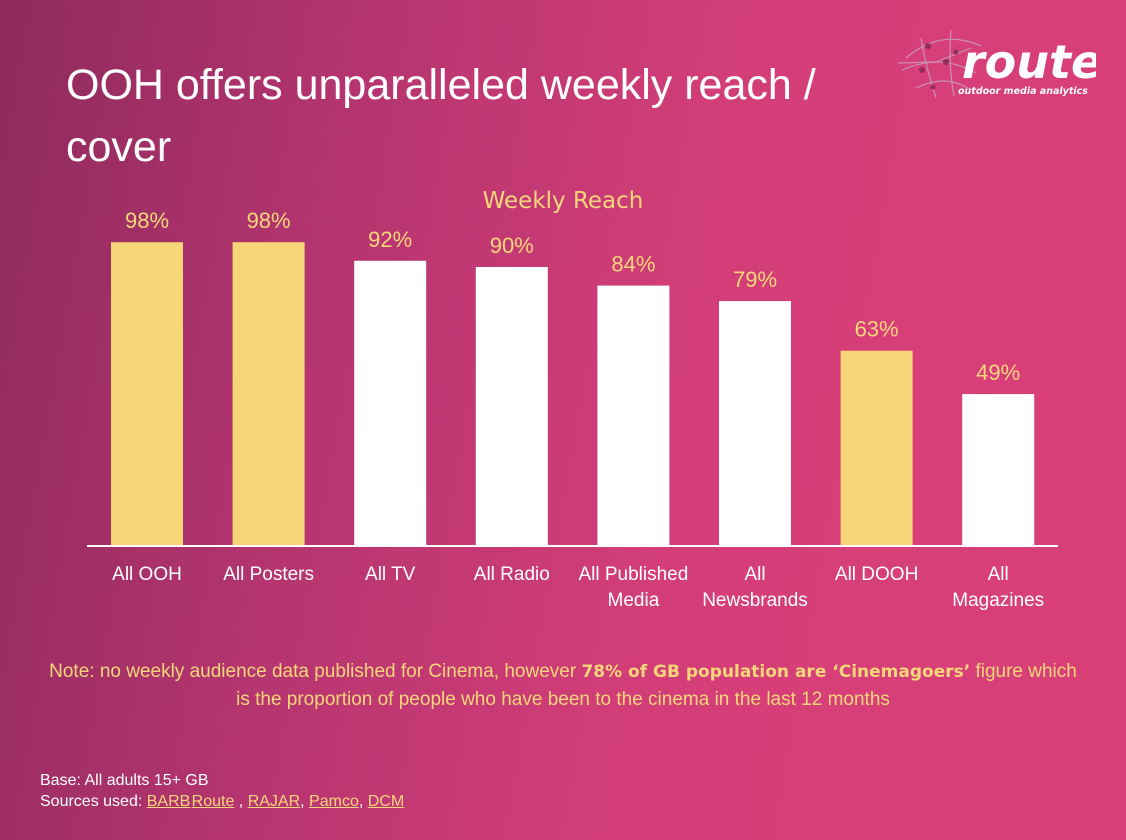 Image resolution: width=1126 pixels, height=840 pixels. What do you see at coordinates (563, 201) in the screenshot?
I see `chart-title: Weekly Reach` at bounding box center [563, 201].